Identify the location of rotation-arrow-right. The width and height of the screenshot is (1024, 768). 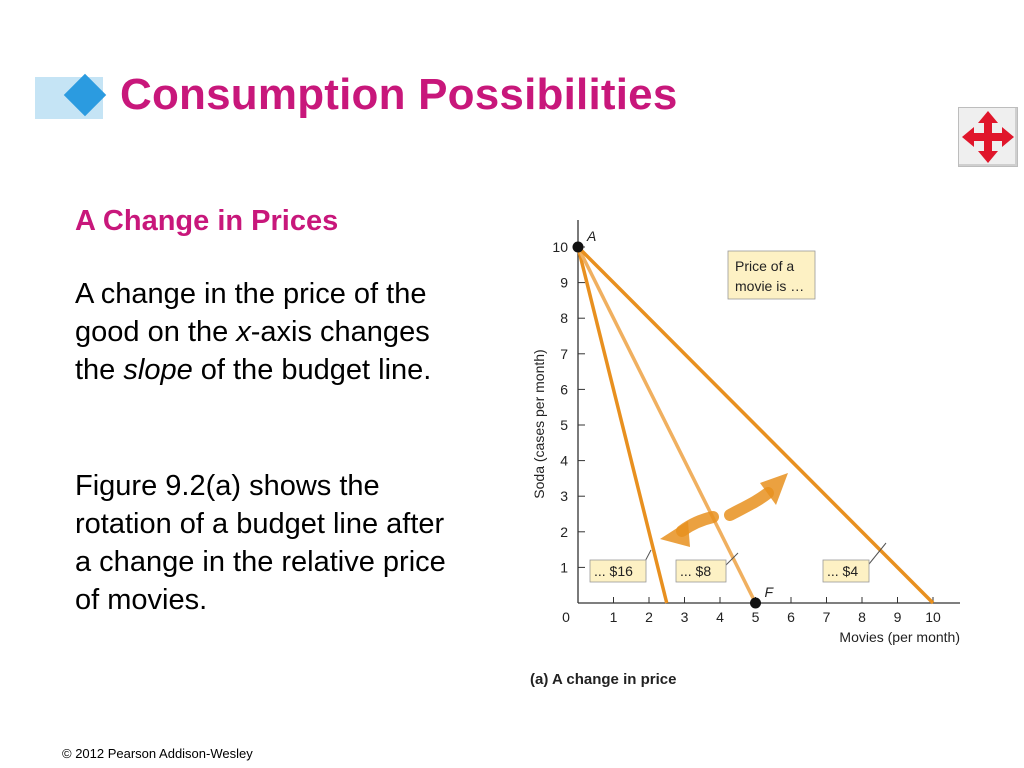
(749, 504).